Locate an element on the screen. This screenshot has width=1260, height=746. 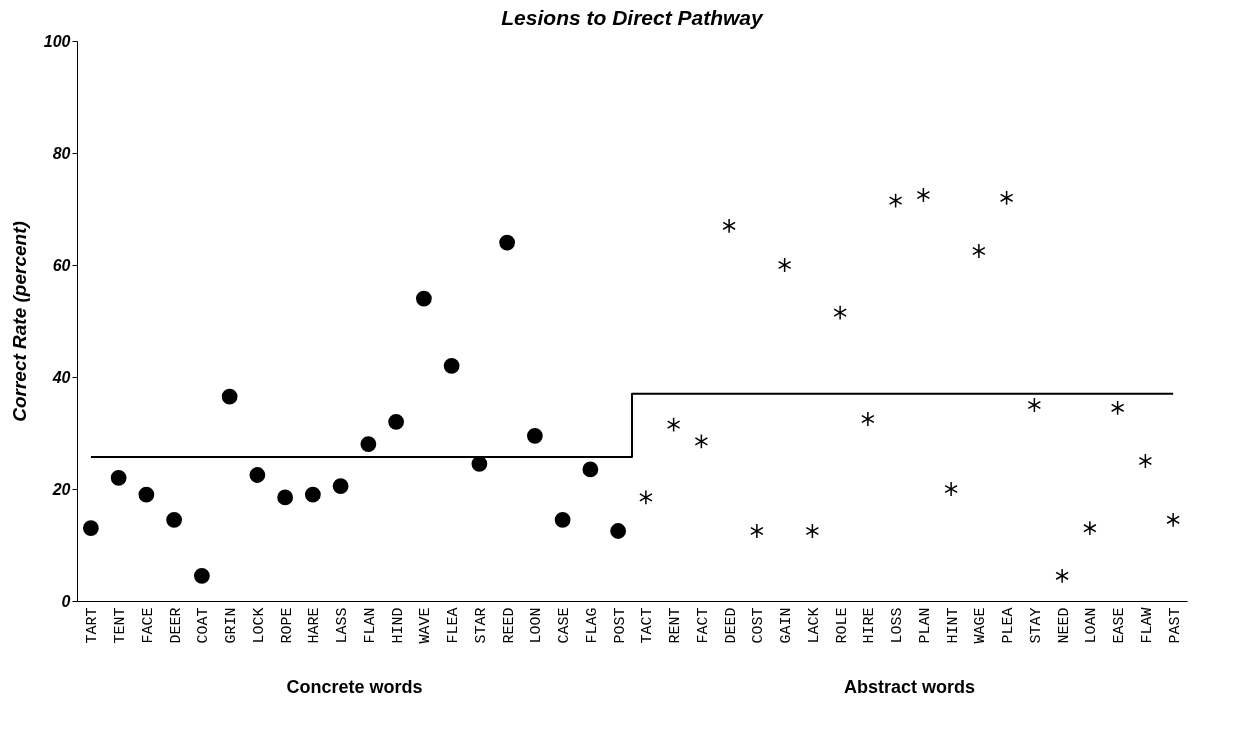
x-tick-label: DEER is located at coordinates (176, 625).